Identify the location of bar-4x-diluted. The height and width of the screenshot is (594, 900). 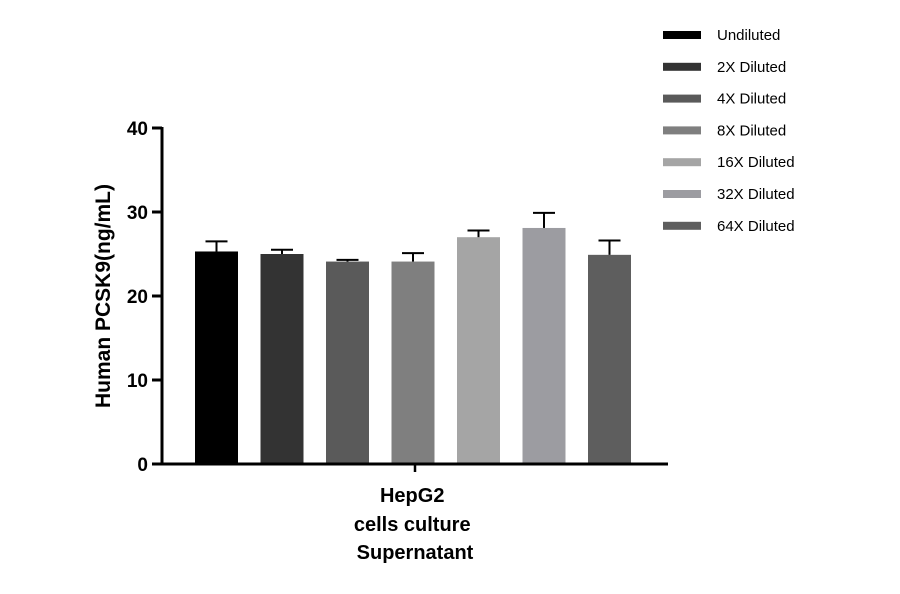
(347, 362).